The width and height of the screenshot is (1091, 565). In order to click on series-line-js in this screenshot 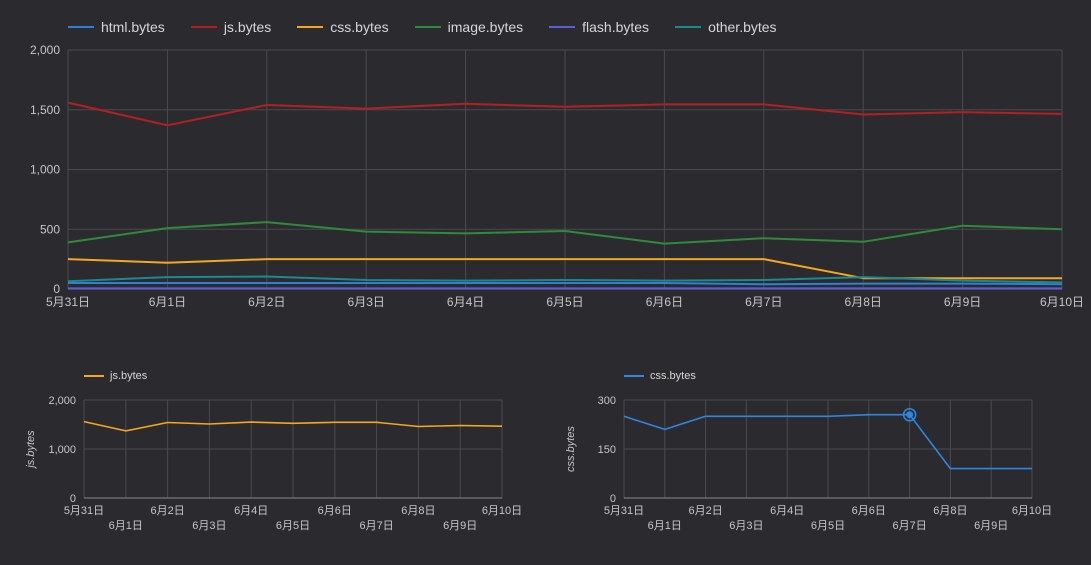, I will do `click(565, 114)`.